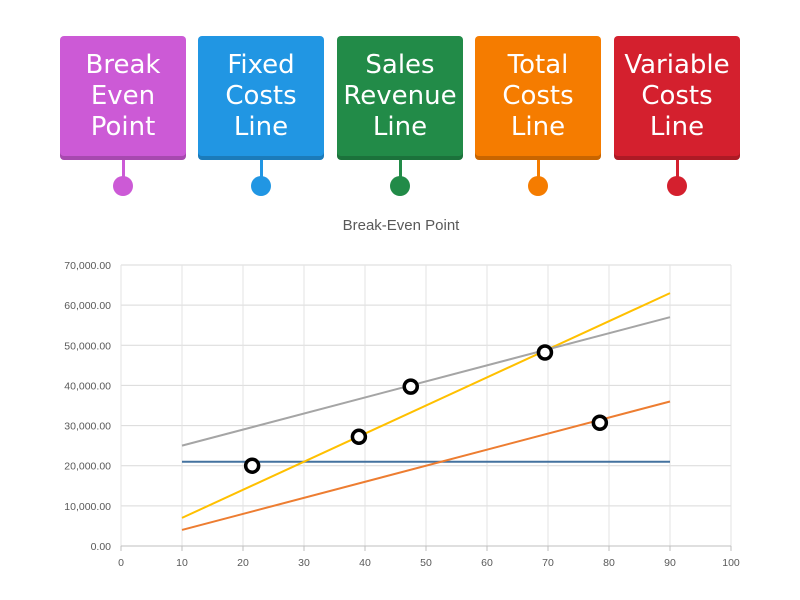  What do you see at coordinates (426, 409) in the screenshot?
I see `chart-markers` at bounding box center [426, 409].